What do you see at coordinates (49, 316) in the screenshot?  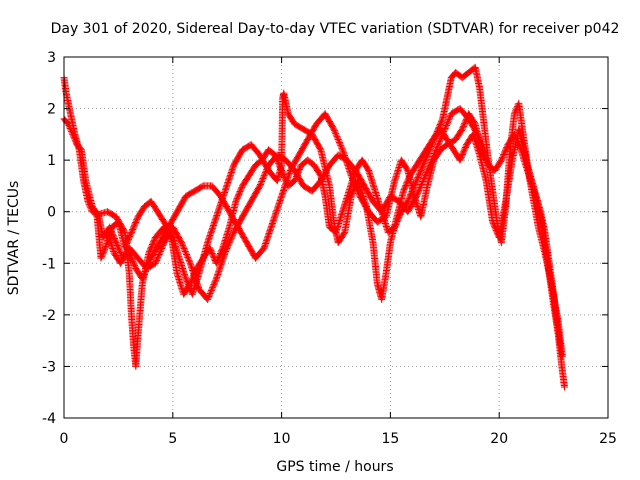 I see `y-tick-label: -2` at bounding box center [49, 316].